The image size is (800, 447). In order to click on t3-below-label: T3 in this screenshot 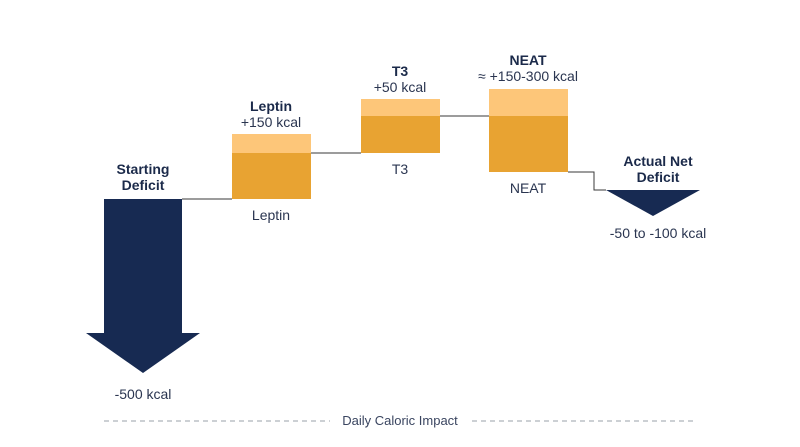, I will do `click(400, 169)`.